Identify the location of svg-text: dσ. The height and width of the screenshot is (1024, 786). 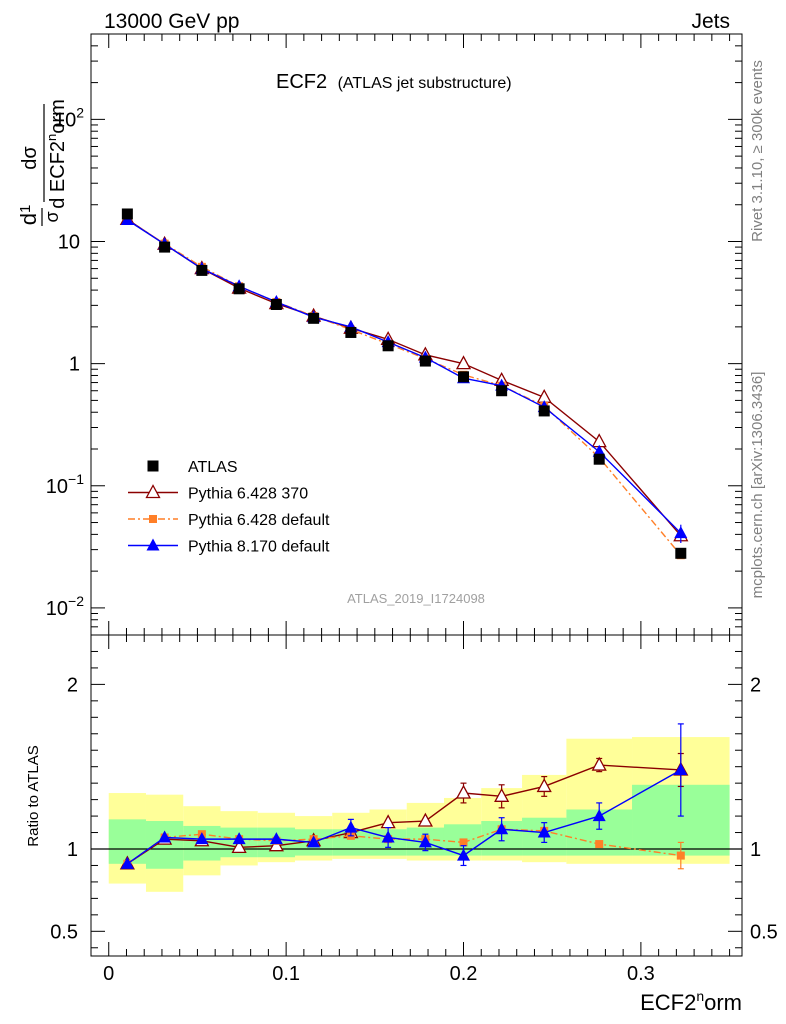
(30, 158).